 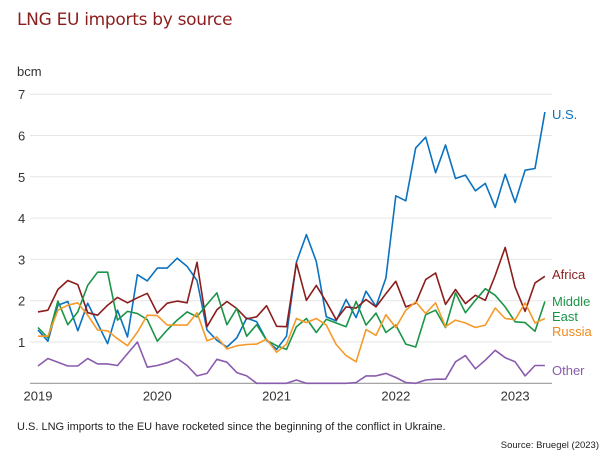 What do you see at coordinates (571, 309) in the screenshot?
I see `series-label-middle-east: Middle East` at bounding box center [571, 309].